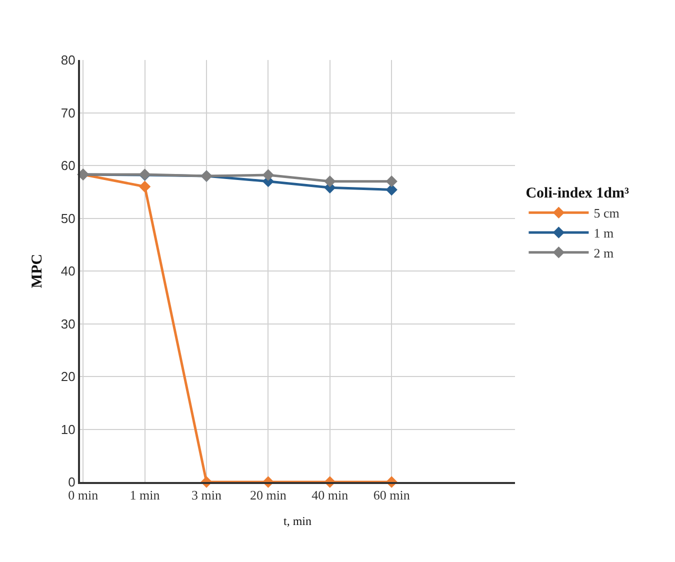  I want to click on y-axis-title: MPC, so click(38, 271).